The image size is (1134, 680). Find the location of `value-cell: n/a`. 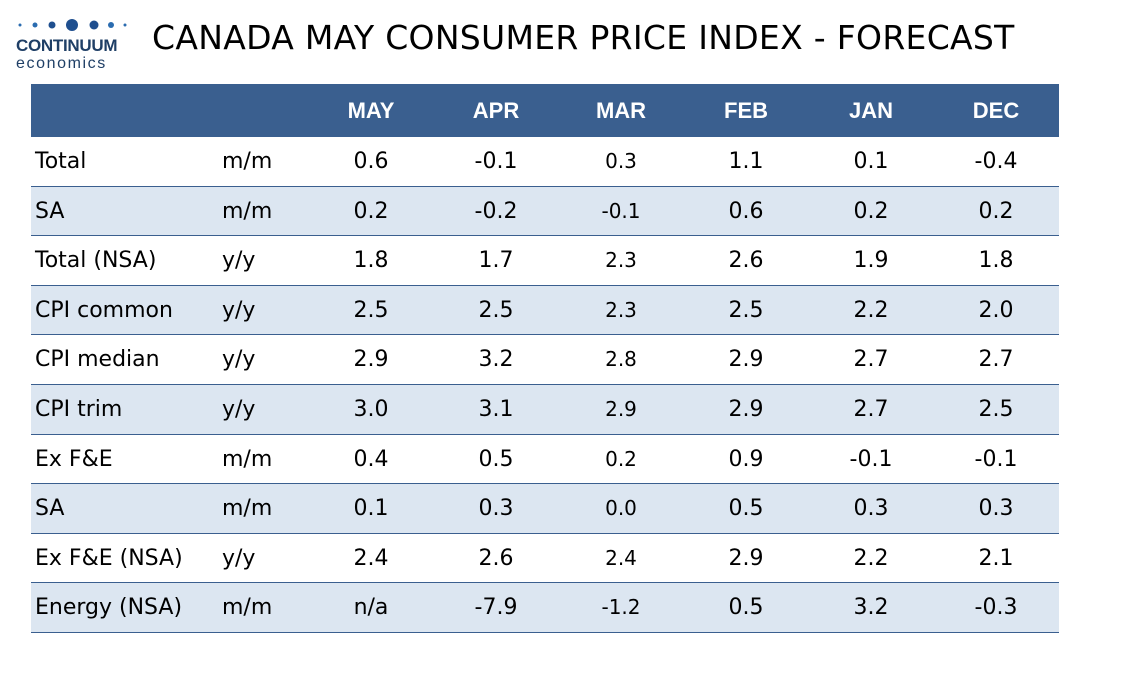

value-cell: n/a is located at coordinates (371, 608).